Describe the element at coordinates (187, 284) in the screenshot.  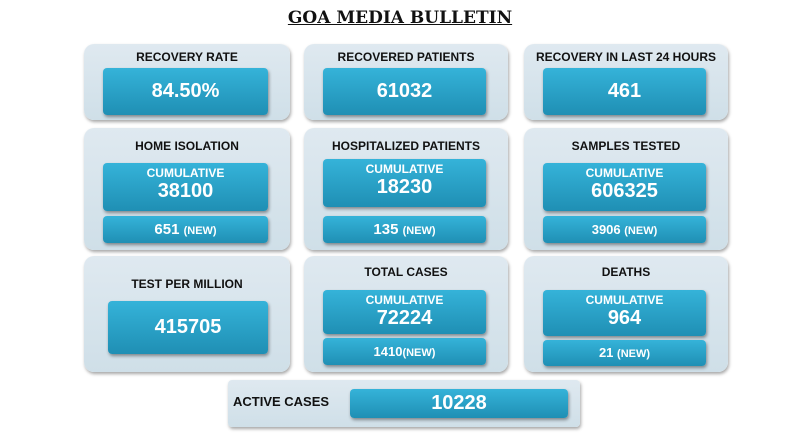
I see `card-label: TEST PER MILLION` at that location.